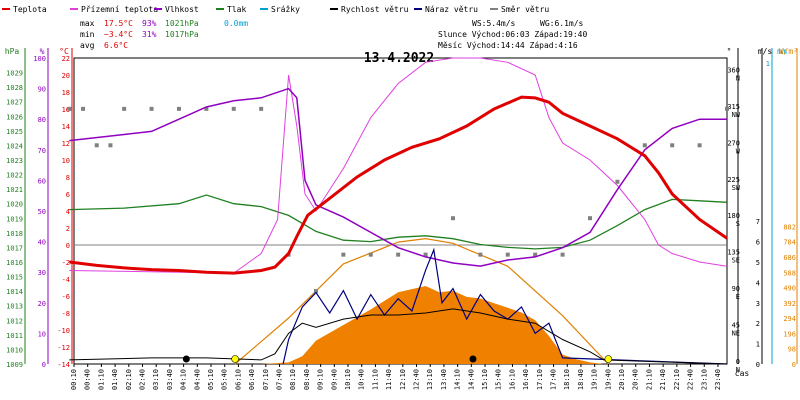 The height and width of the screenshot is (400, 800). Describe the element at coordinates (236, 23) in the screenshot. I see `rain-total: 0.0mm` at that location.